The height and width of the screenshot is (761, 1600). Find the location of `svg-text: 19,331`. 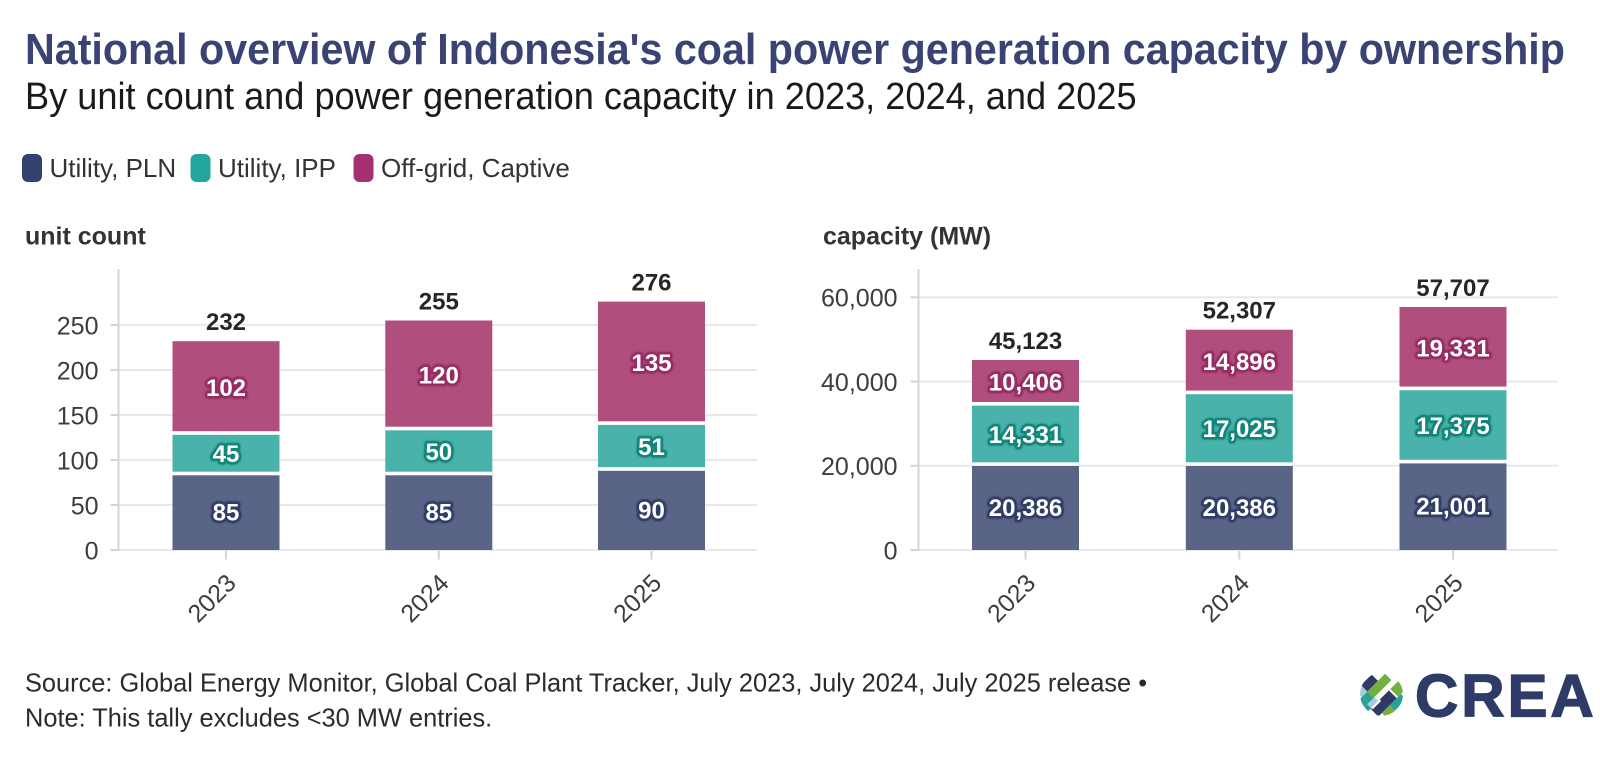

svg-text: 19,331 is located at coordinates (1452, 349).